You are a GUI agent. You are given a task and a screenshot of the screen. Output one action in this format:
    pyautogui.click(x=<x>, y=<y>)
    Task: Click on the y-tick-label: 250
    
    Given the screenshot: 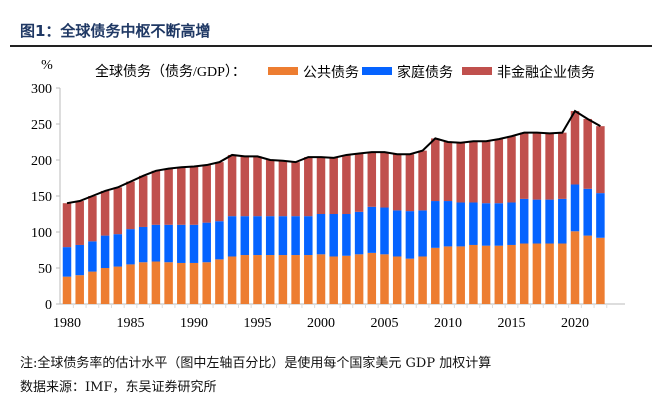 What is the action you would take?
    pyautogui.click(x=41, y=125)
    